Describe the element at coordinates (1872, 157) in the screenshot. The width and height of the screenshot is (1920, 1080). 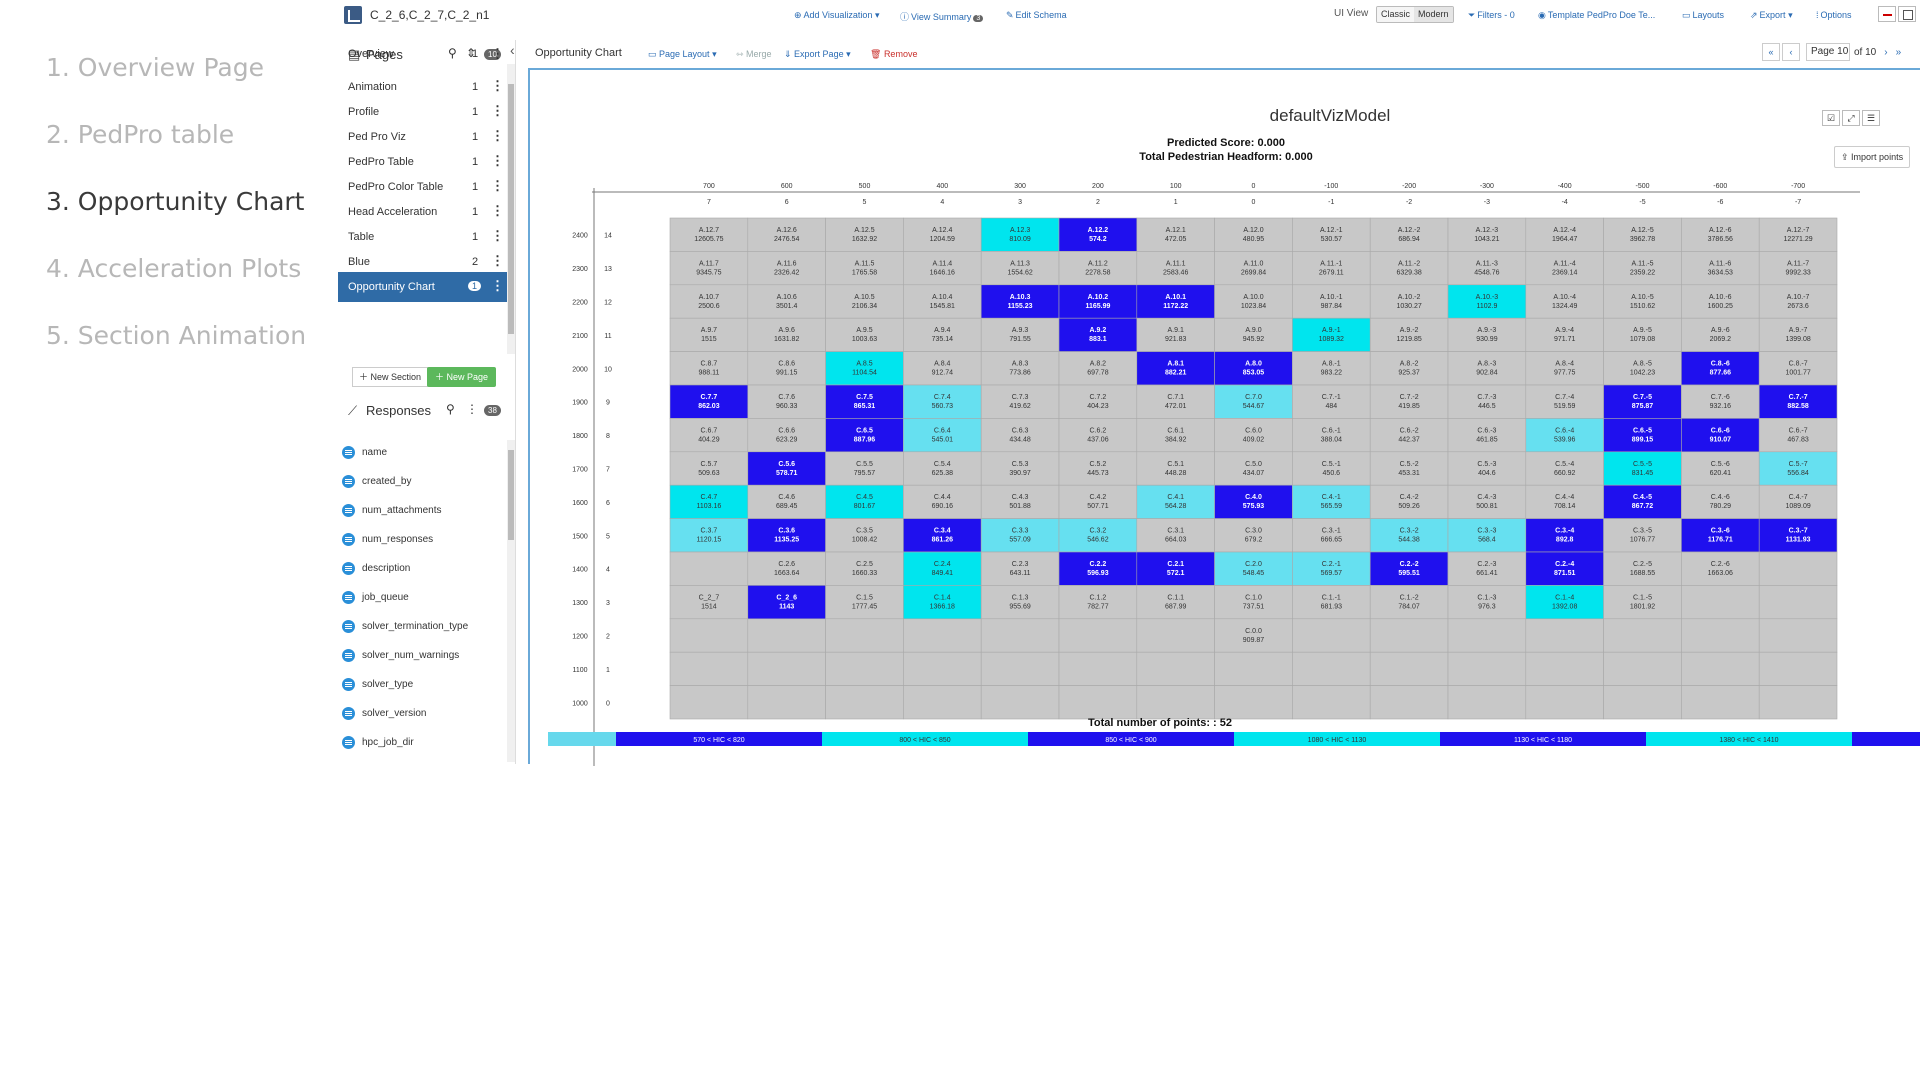
I see `import-points-button: ⇪ Import points` at that location.